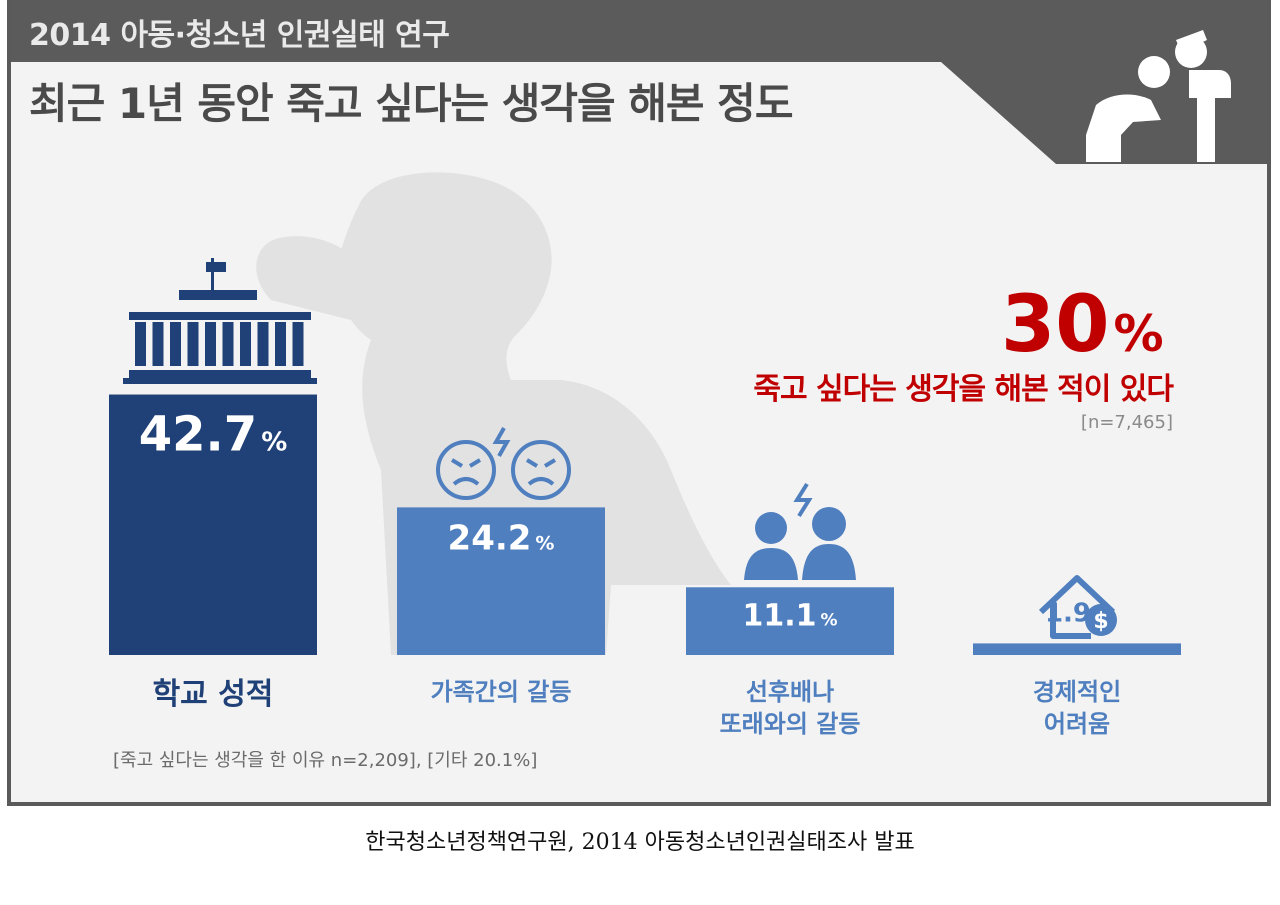 The image size is (1280, 905). What do you see at coordinates (790, 692) in the screenshot?
I see `category-label: 선후배나` at bounding box center [790, 692].